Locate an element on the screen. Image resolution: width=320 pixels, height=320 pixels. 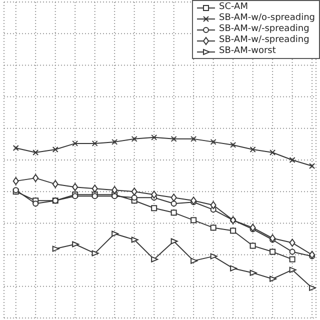
legend-label: SB-AM-worst is located at coordinates (247, 51).